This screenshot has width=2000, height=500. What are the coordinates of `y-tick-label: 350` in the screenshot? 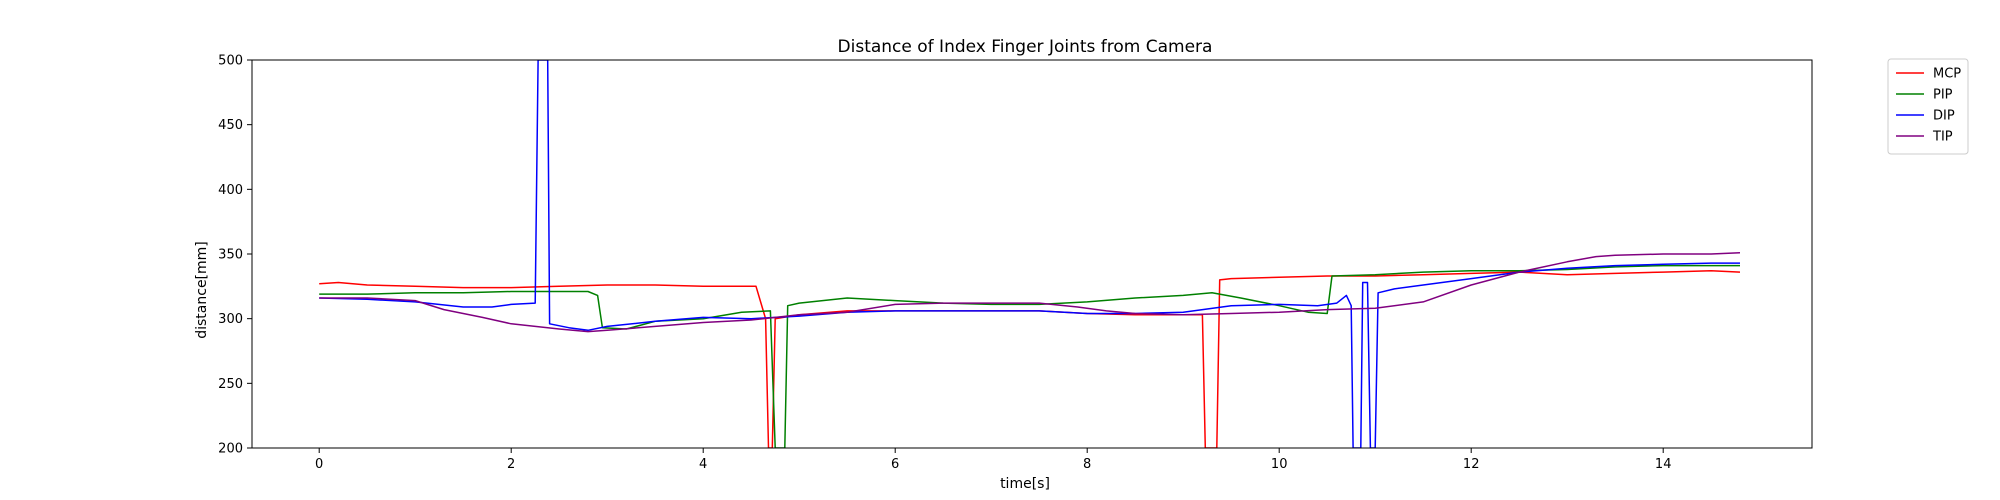 It's located at (230, 255).